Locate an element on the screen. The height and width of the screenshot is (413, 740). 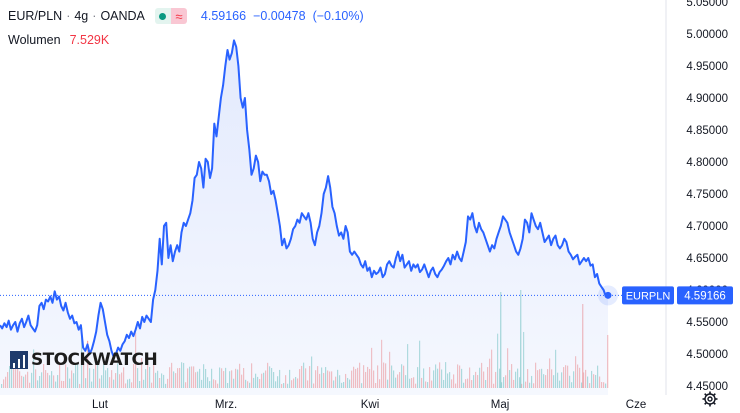
y-tick-label: 4.50000 is located at coordinates (707, 355).